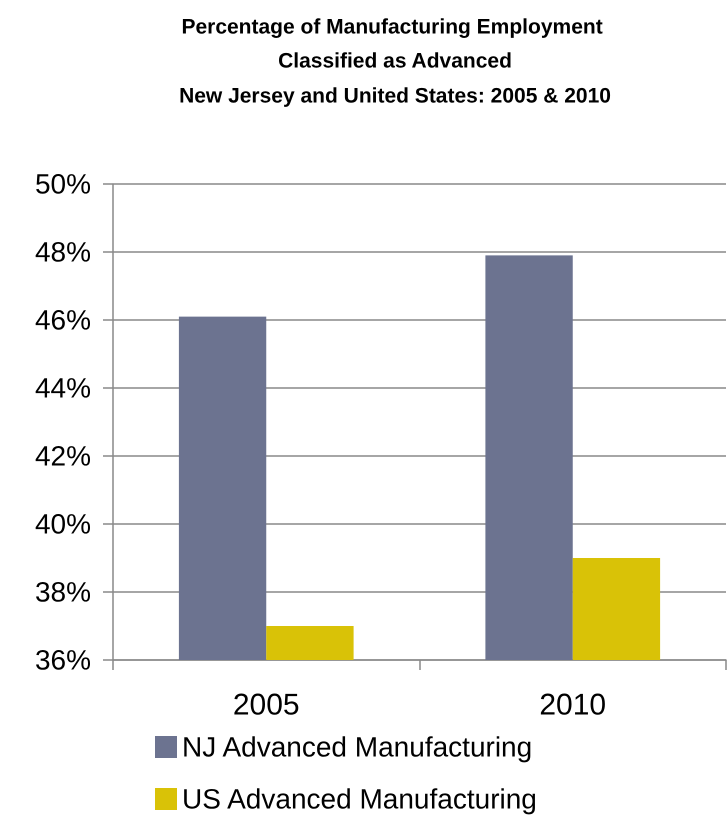  What do you see at coordinates (62, 592) in the screenshot?
I see `y-tick-label: 38%` at bounding box center [62, 592].